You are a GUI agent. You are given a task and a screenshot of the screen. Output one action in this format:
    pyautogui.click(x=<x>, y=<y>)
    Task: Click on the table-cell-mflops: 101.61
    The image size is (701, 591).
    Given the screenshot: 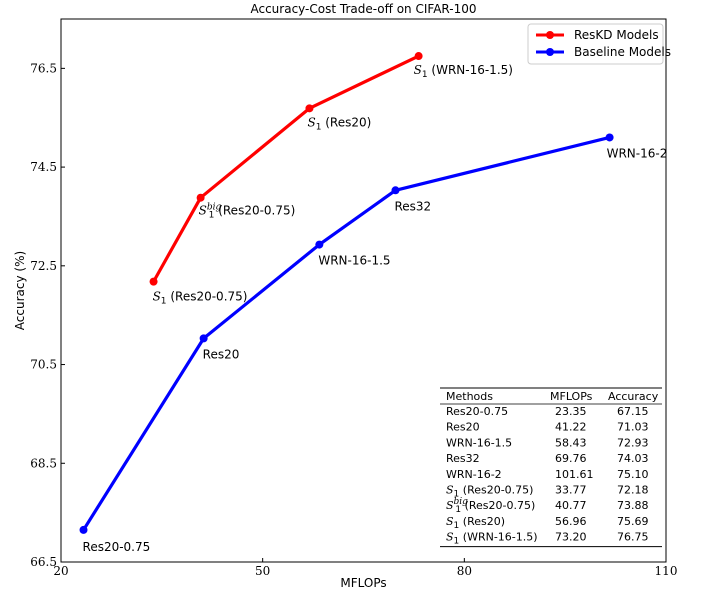 What is the action you would take?
    pyautogui.click(x=574, y=474)
    